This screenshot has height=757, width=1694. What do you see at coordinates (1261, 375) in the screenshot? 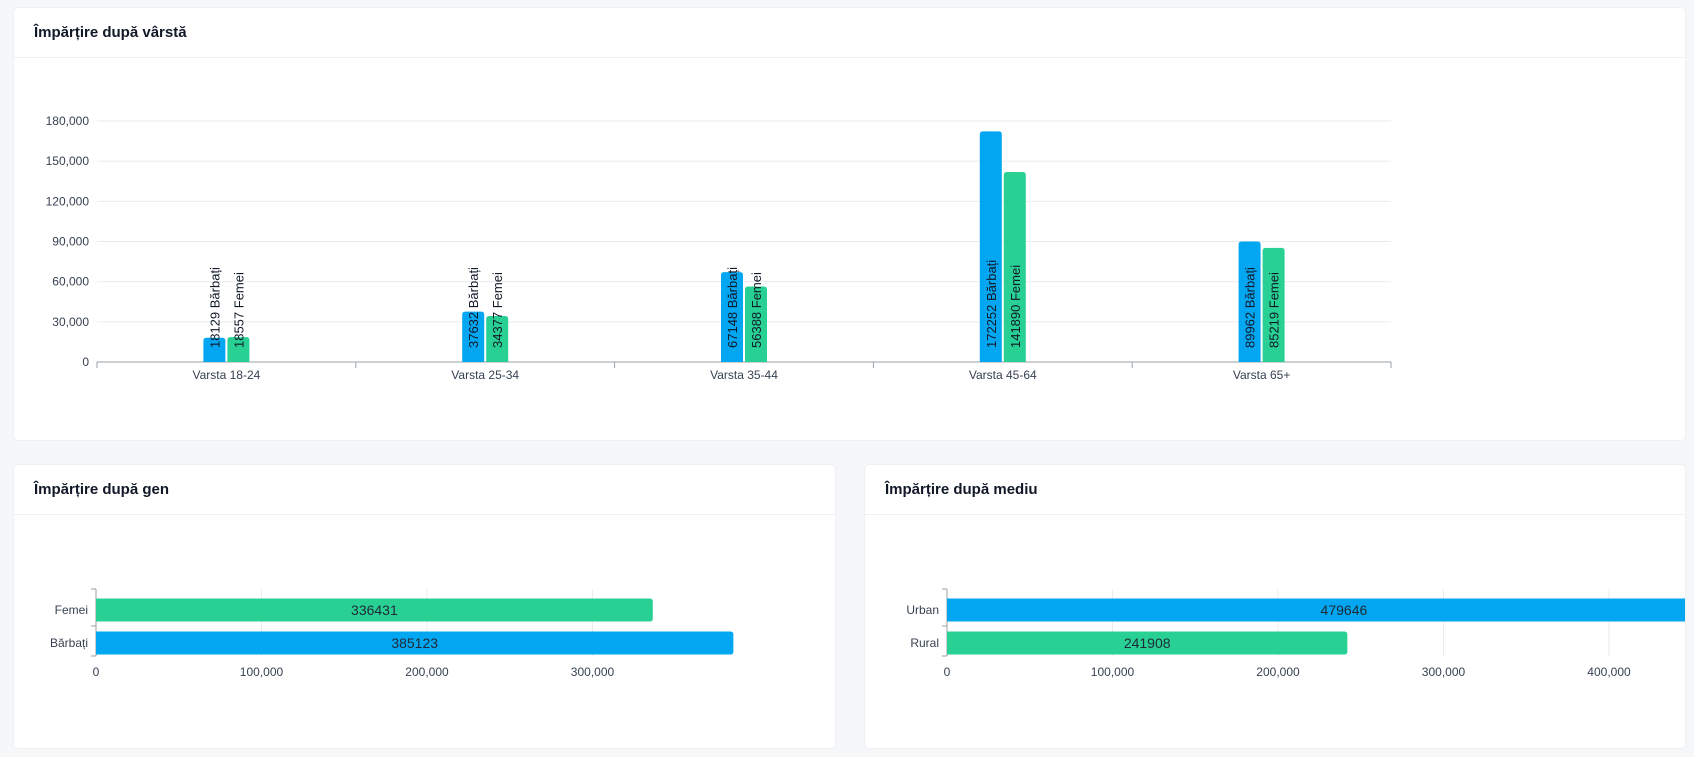
I see `x-tick-label: Varsta 65+` at bounding box center [1261, 375].